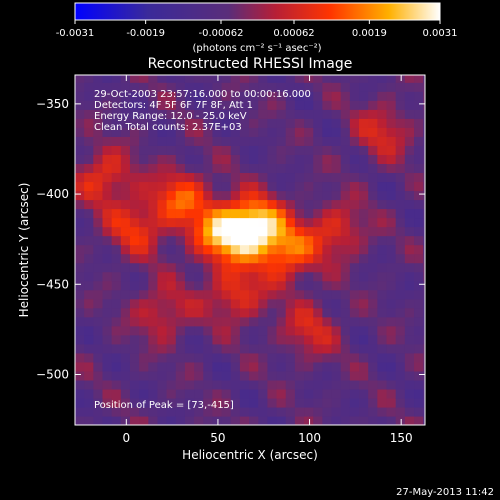  What do you see at coordinates (256, 48) in the screenshot?
I see `colorbar-unit-label: (photons cm⁻² s⁻¹ asec⁻²)` at bounding box center [256, 48].